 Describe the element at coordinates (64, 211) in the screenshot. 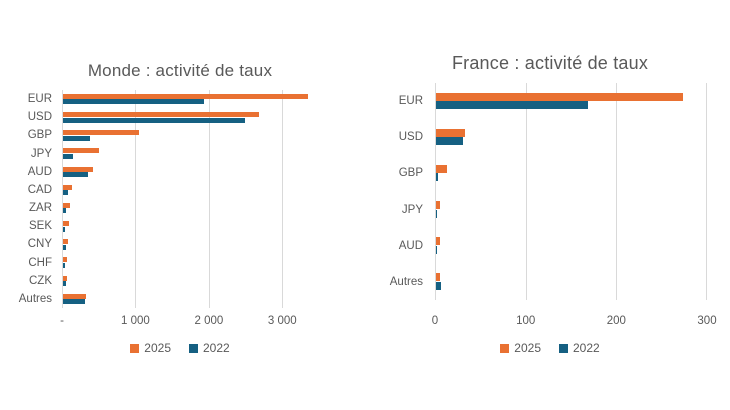

I see `bar-2022-zar` at that location.